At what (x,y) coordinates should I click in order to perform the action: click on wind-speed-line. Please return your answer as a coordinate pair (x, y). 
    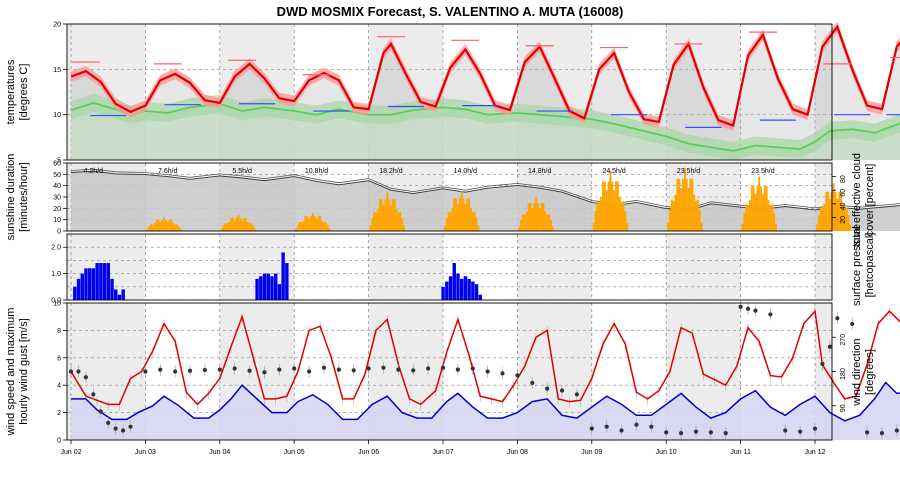
    Looking at the image, I should click on (485, 401).